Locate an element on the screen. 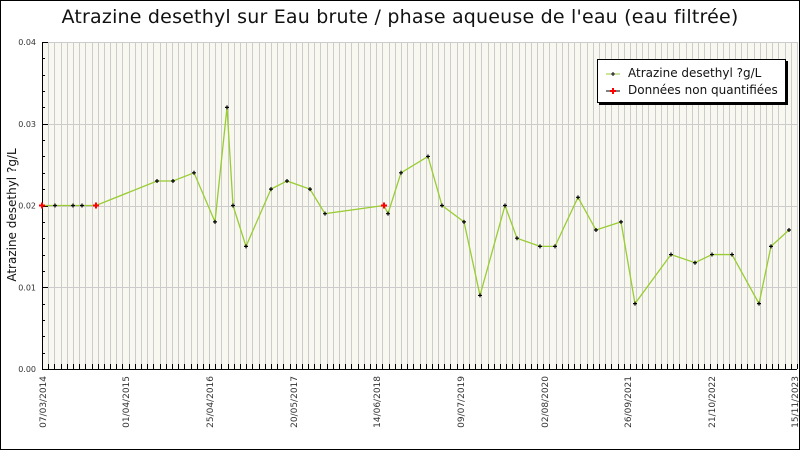  y-tick-label: 0.01 is located at coordinates (27, 287).